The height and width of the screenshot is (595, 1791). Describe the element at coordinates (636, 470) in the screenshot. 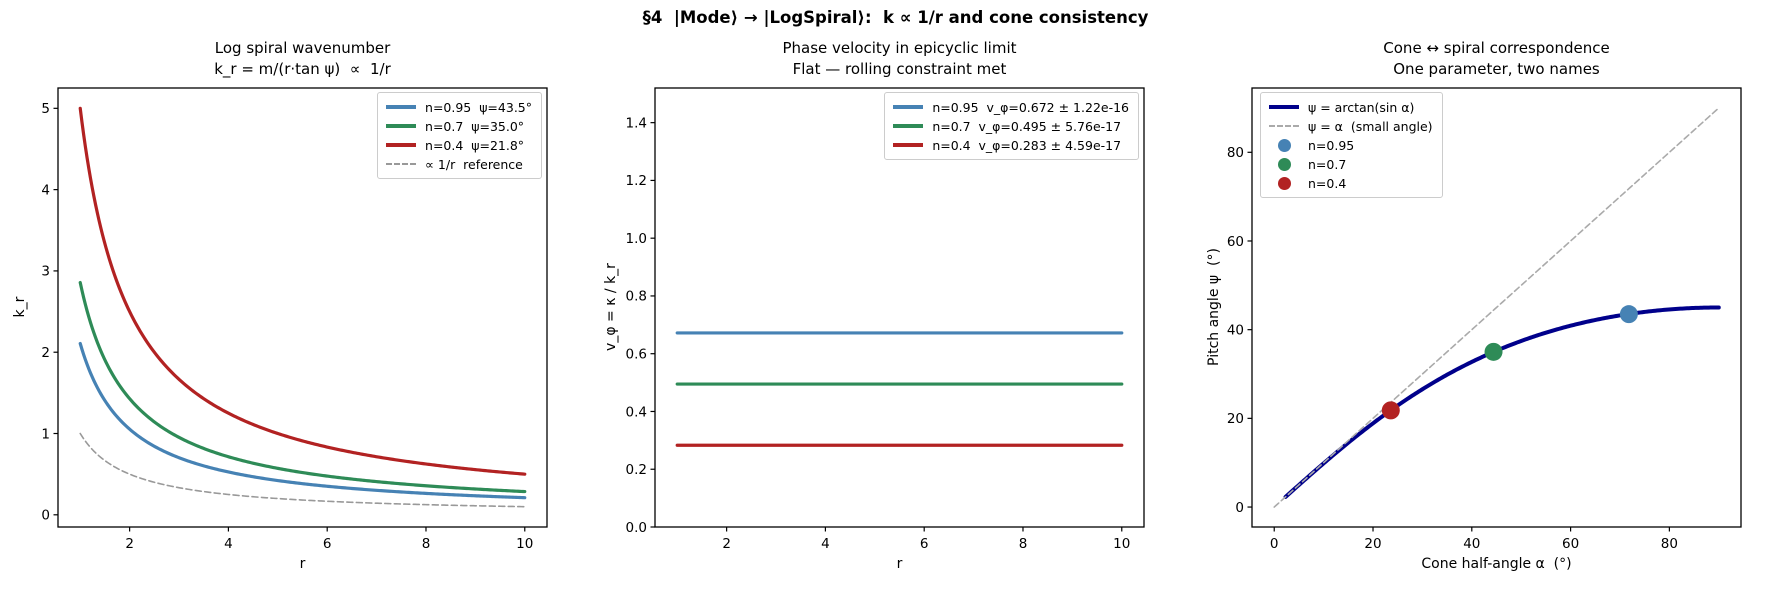

I see `y-tick-label: 0.2` at that location.